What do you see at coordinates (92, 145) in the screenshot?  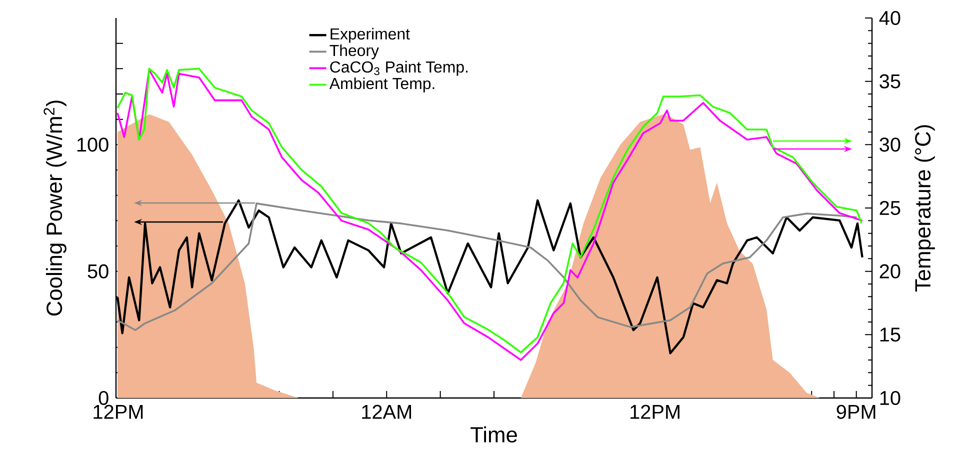 I see `y-tick-label: 100` at bounding box center [92, 145].